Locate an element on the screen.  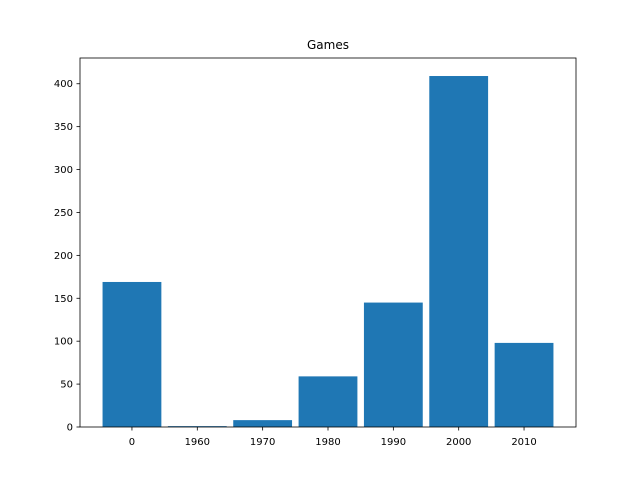
y-axis: 0 50 100 150 200 250 300 350 400 is located at coordinates (67, 256).